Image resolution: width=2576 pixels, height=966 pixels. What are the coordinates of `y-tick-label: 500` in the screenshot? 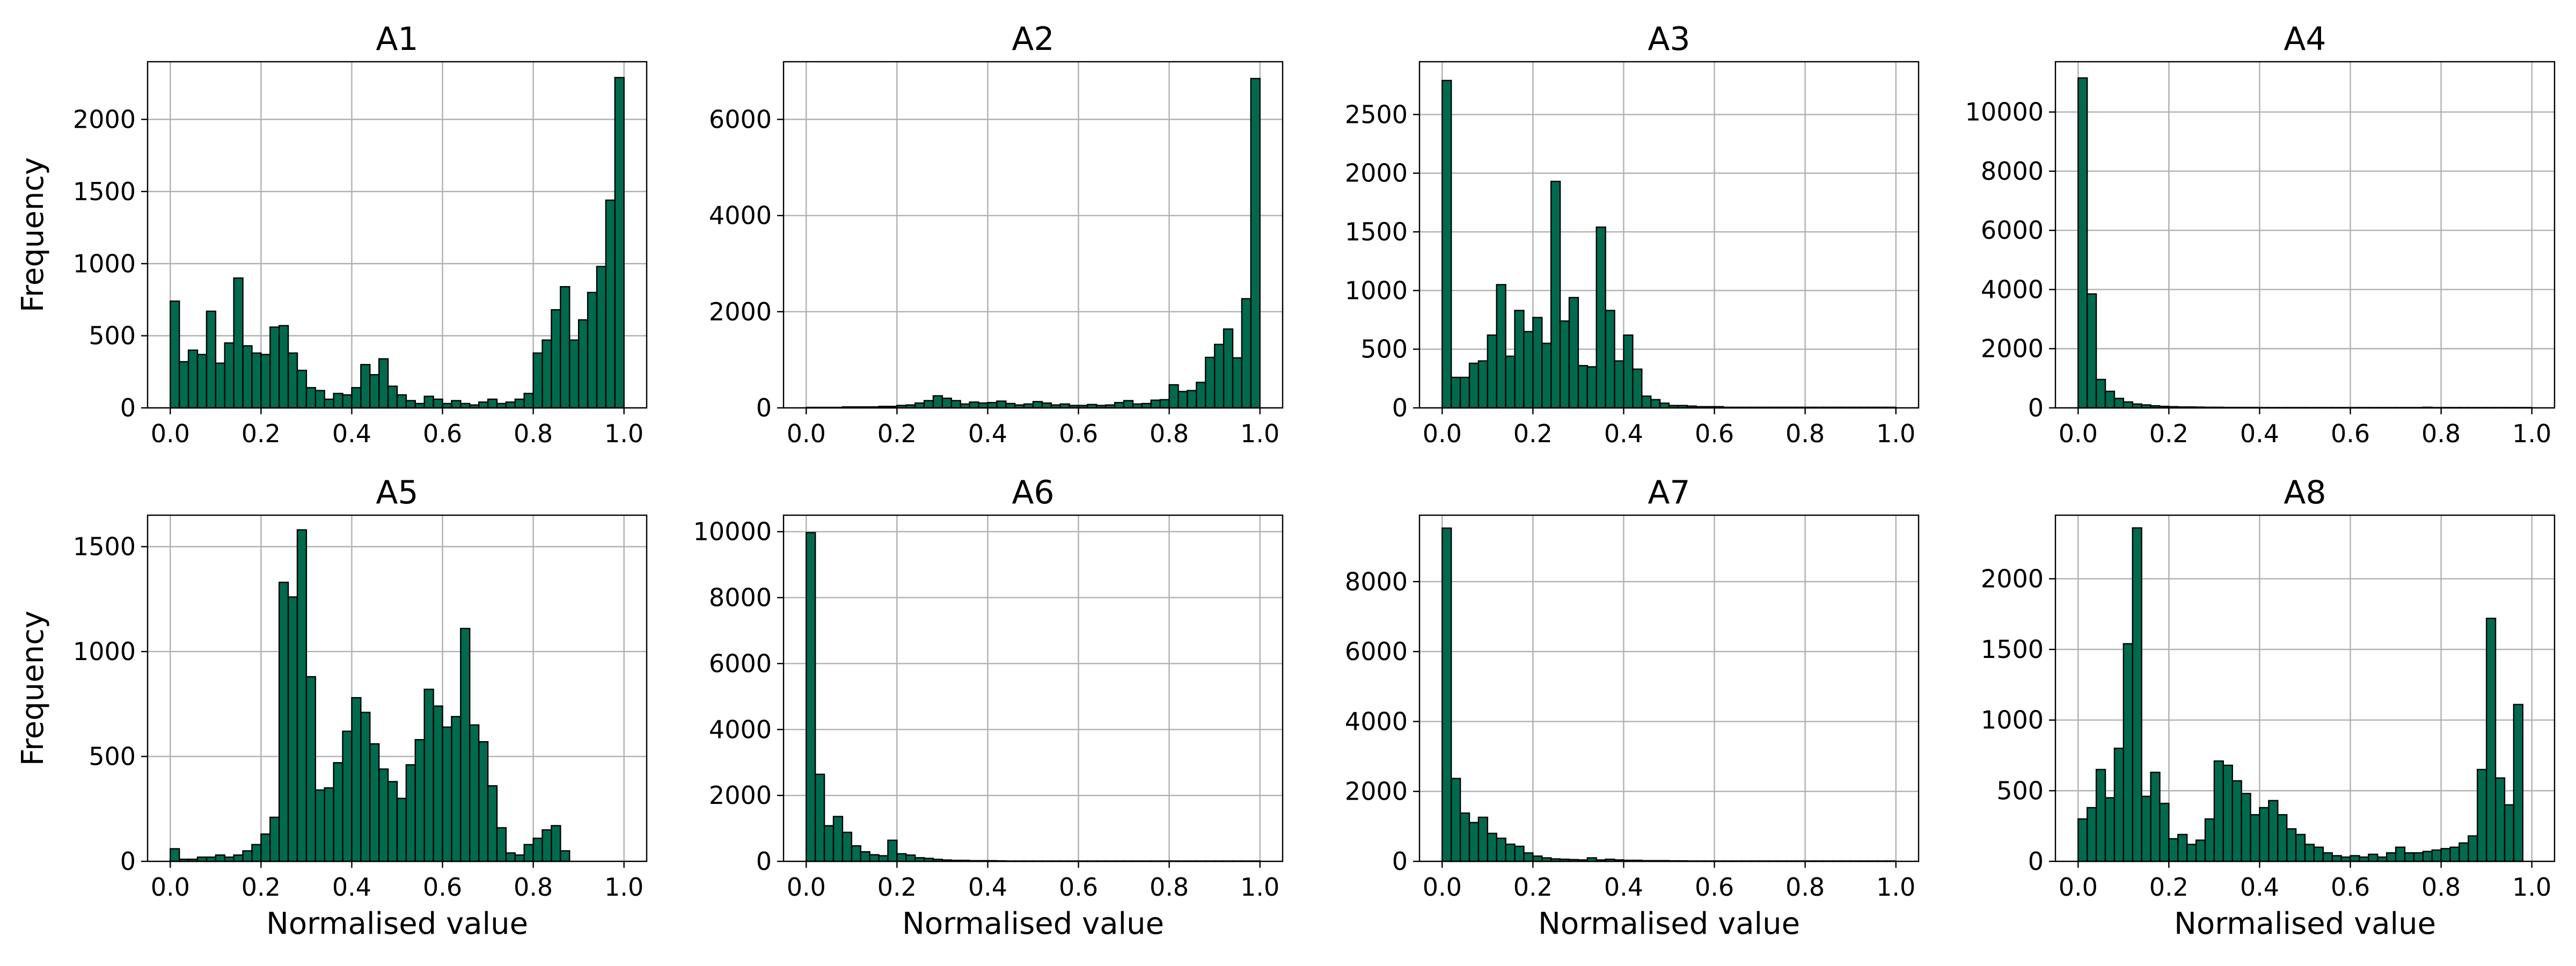 It's located at (1384, 349).